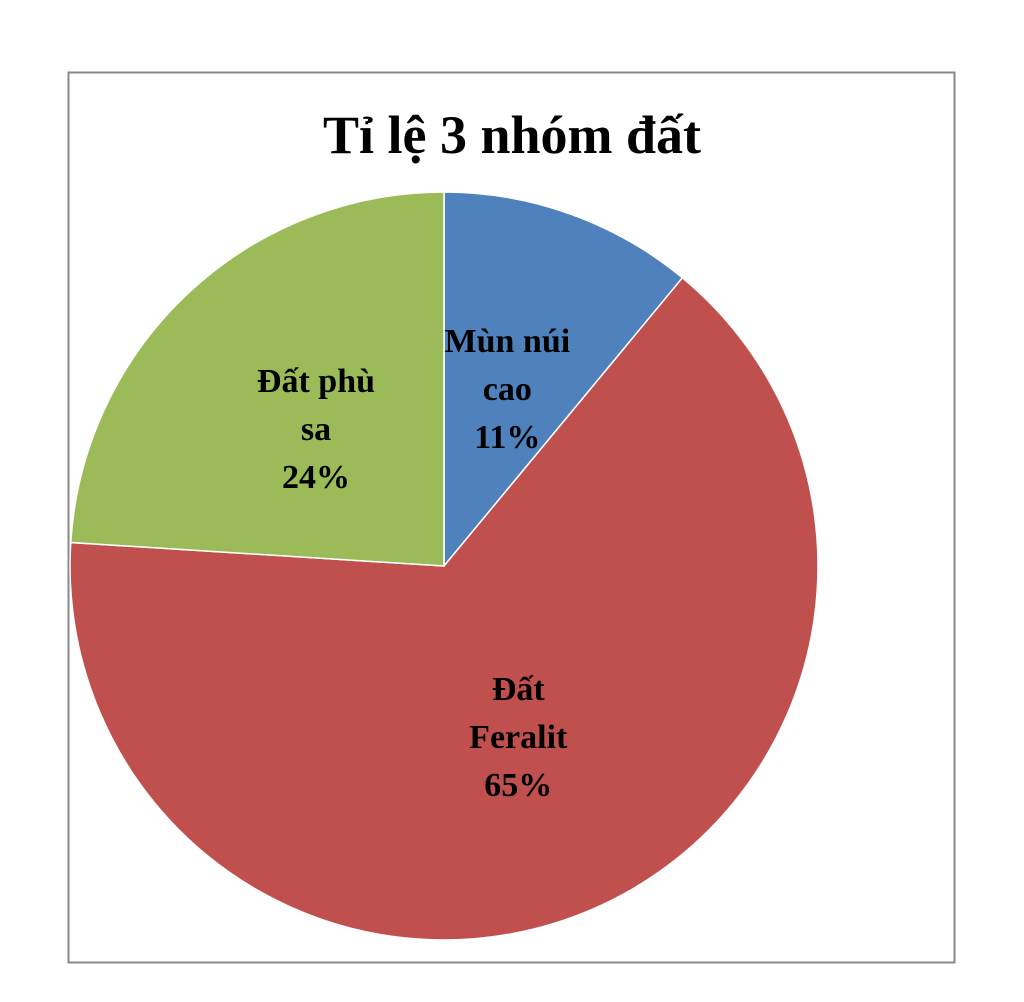 The image size is (1024, 1002). Describe the element at coordinates (507, 438) in the screenshot. I see `value-label: 11%` at that location.